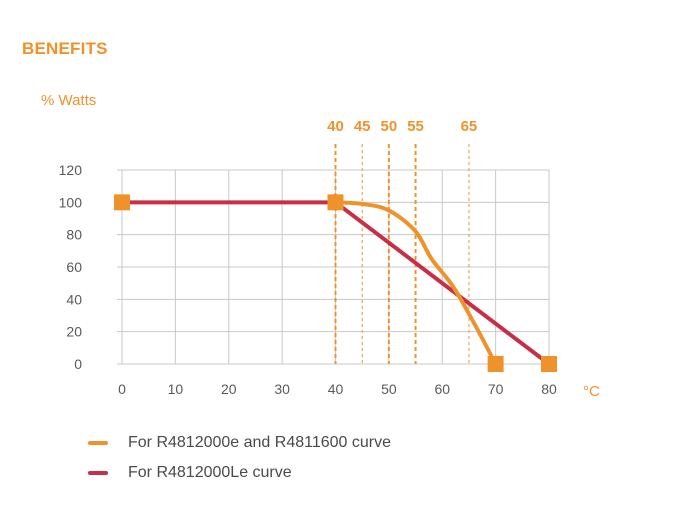  I want to click on legend-swatch-red, so click(98, 473).